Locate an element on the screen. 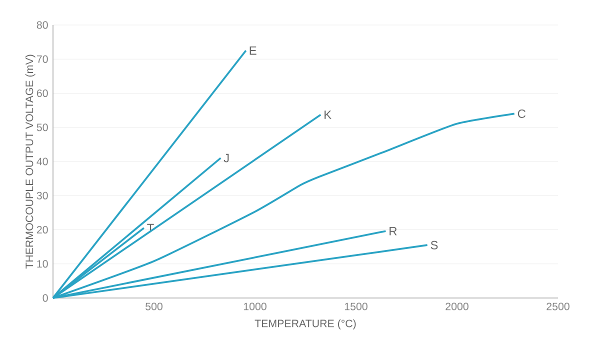 The height and width of the screenshot is (340, 592). y-tick-label: 70 is located at coordinates (42, 59).